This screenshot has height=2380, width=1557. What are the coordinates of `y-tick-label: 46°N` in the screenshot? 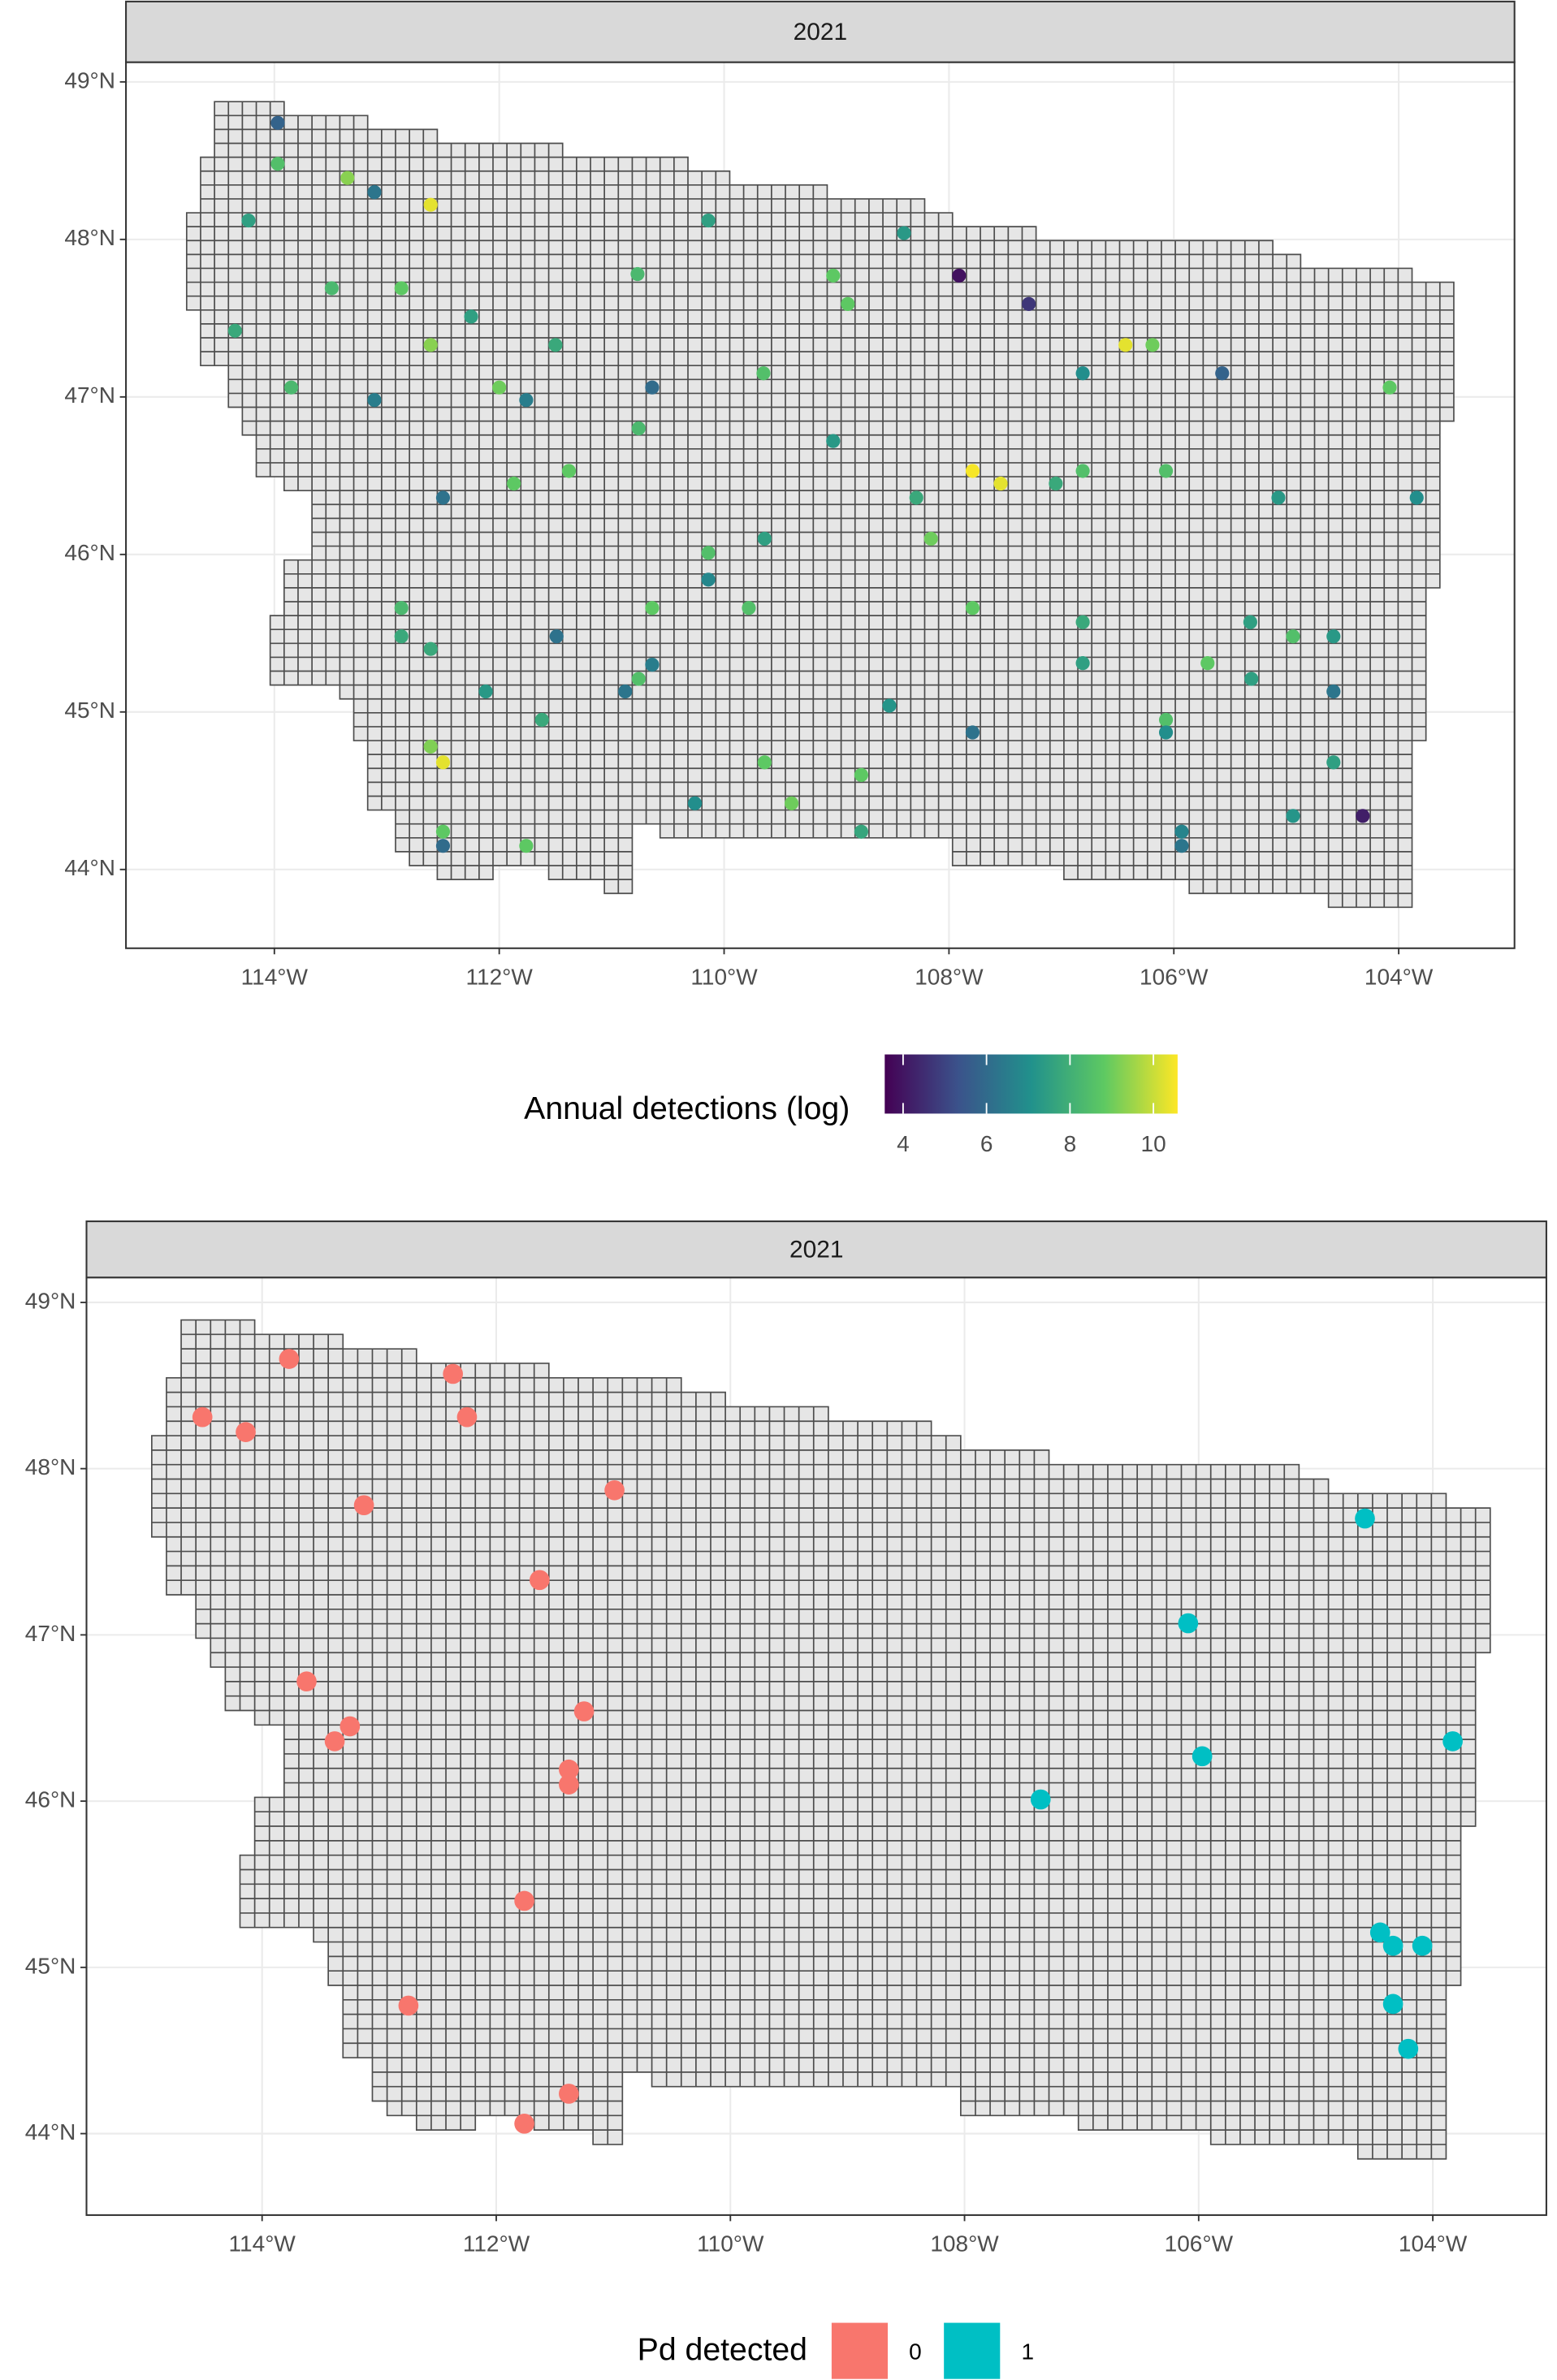 It's located at (90, 553).